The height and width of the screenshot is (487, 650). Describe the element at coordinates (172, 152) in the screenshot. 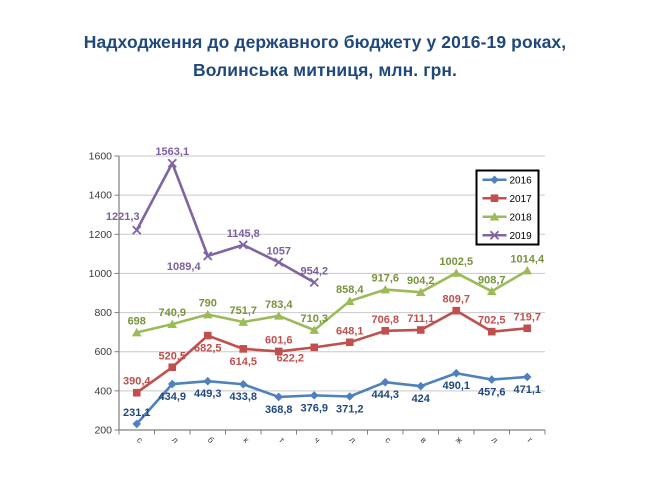

I see `data-label-2019: 1563,1` at that location.